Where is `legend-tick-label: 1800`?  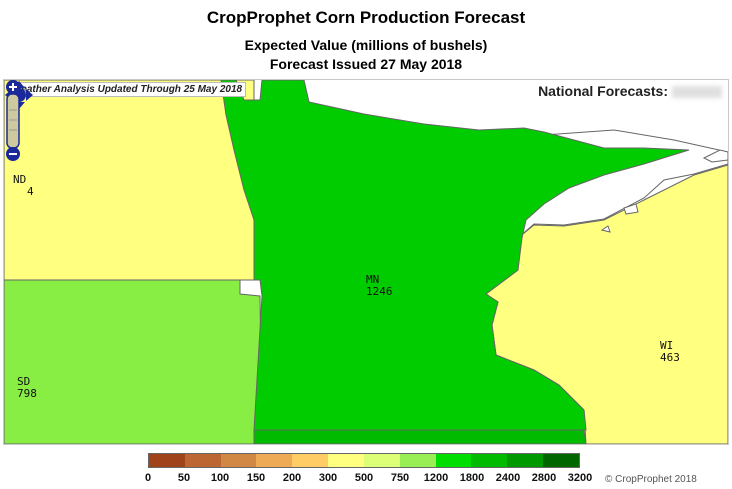 legend-tick-label: 1800 is located at coordinates (472, 478).